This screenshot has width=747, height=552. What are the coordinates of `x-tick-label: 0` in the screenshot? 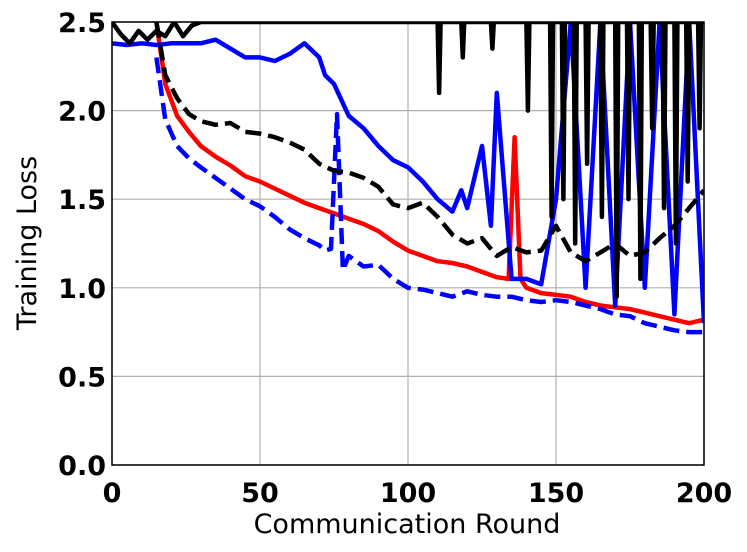 It's located at (112, 493).